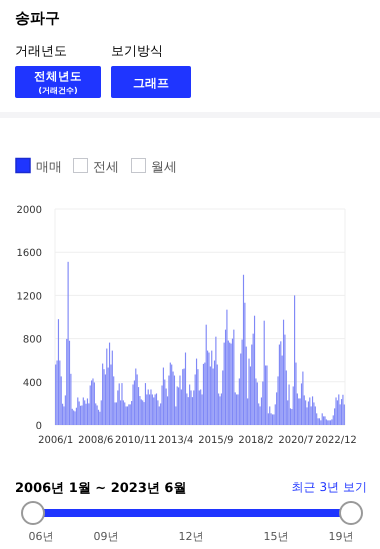  What do you see at coordinates (41, 51) in the screenshot?
I see `text: 거래년도` at bounding box center [41, 51].